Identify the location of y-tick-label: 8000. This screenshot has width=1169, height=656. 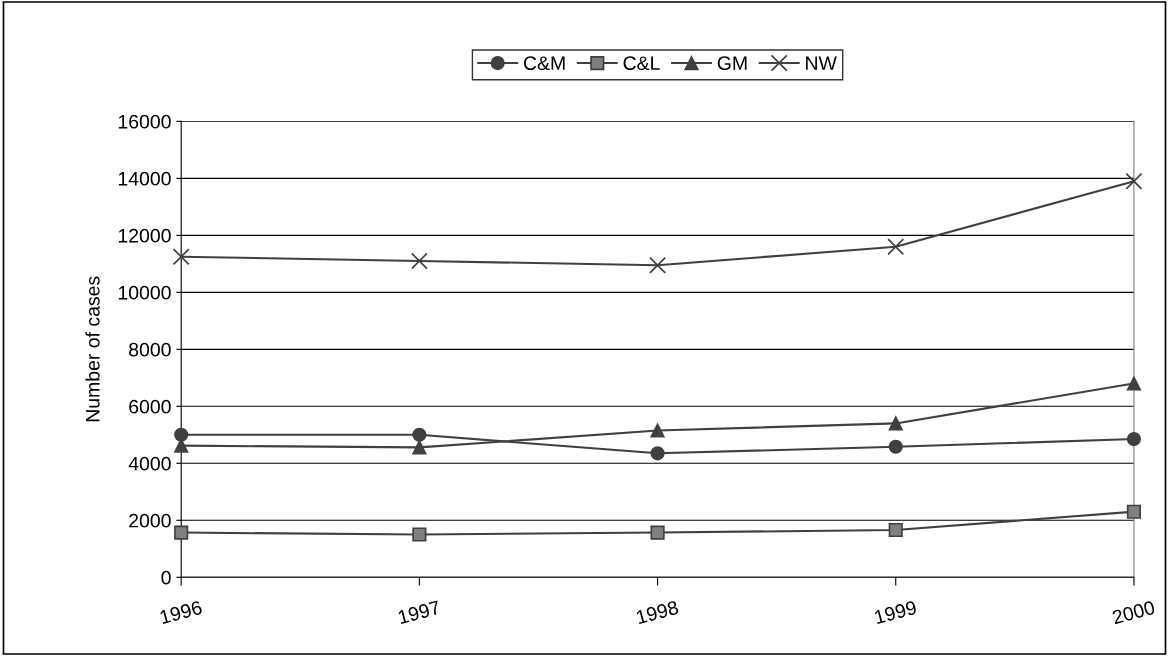
(150, 349).